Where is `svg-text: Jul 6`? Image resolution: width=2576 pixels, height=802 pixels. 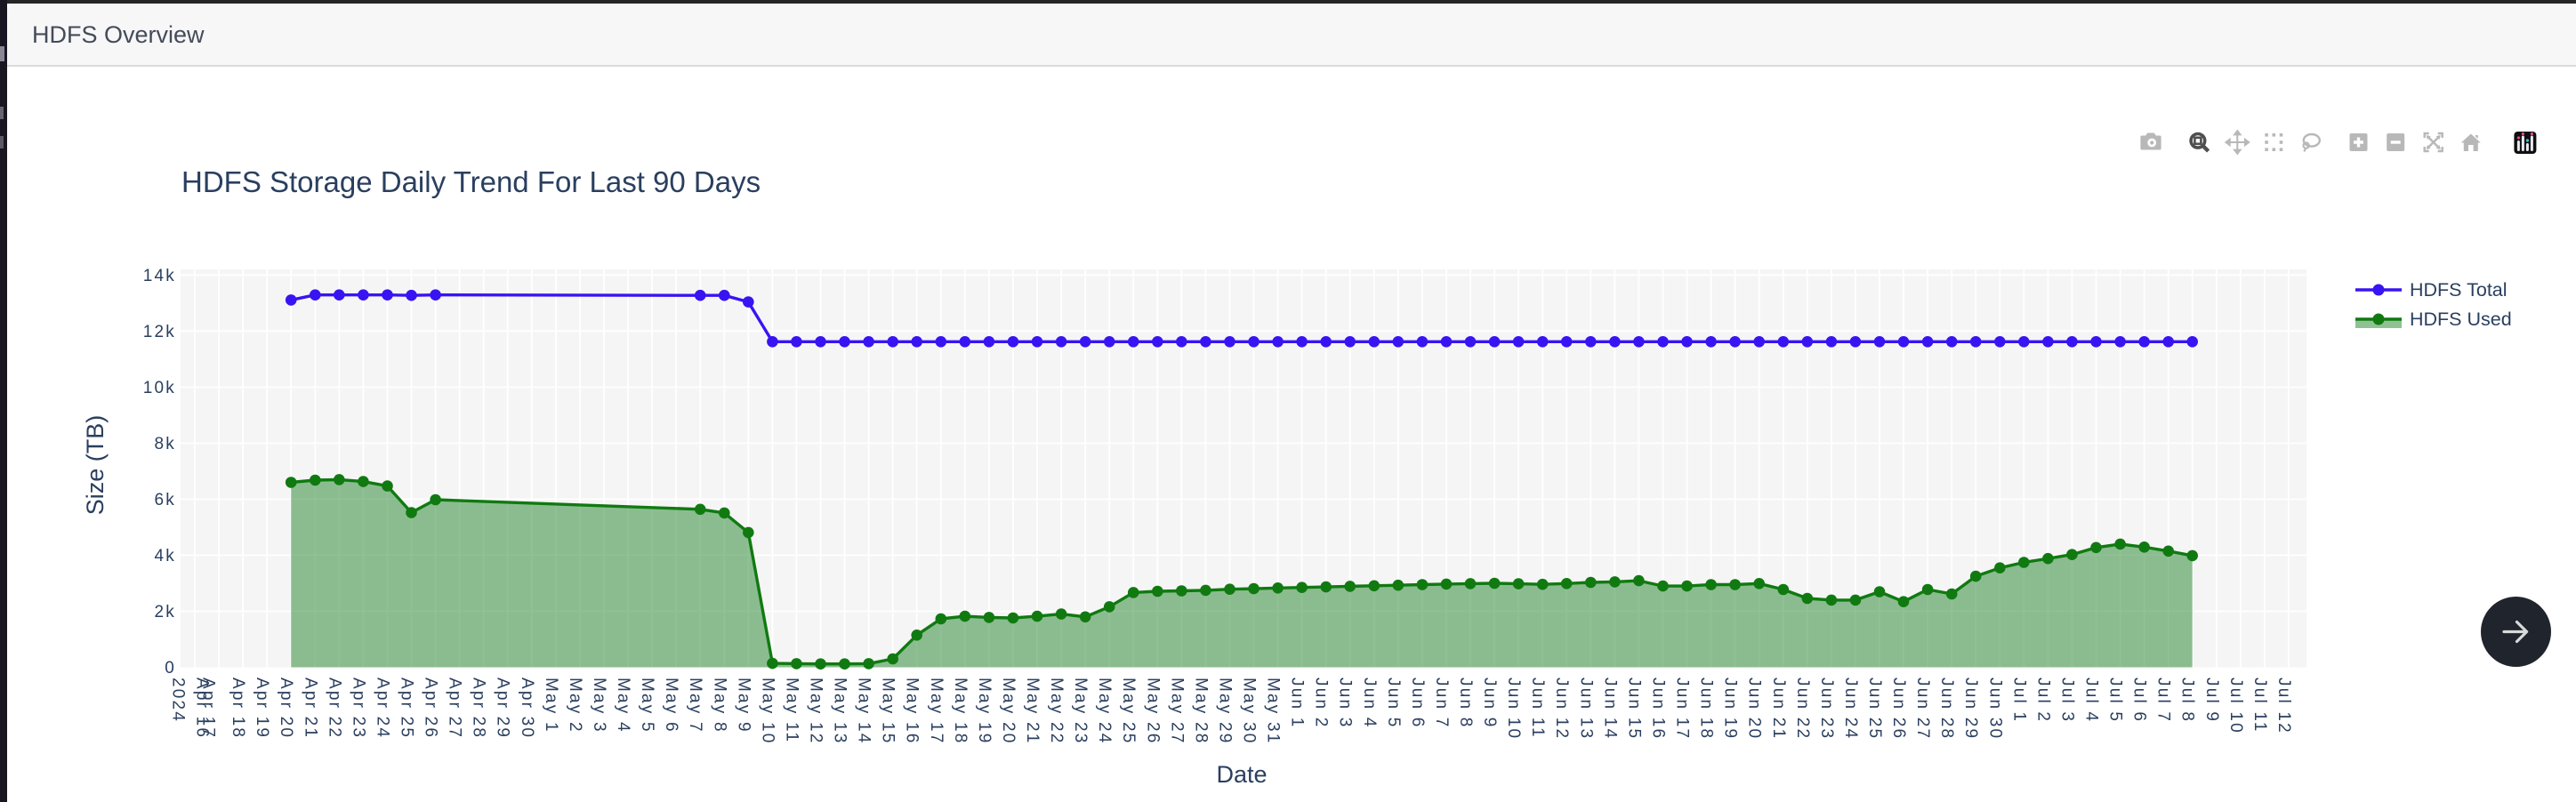
svg-text: Jul 6 is located at coordinates (2139, 701).